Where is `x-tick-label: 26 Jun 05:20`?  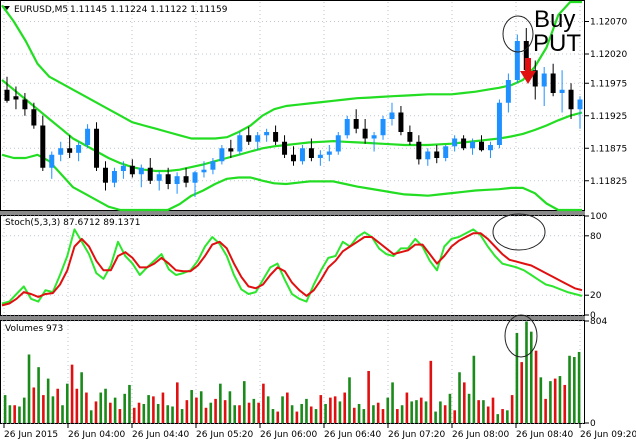
x-tick-label: 26 Jun 05:20 is located at coordinates (224, 435).